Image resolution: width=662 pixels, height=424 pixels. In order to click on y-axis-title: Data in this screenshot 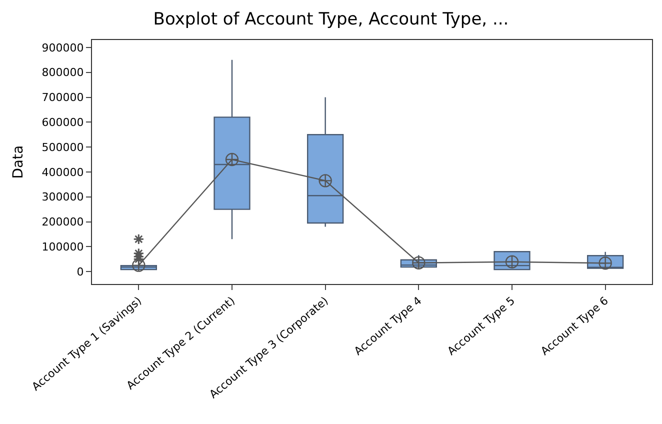, I will do `click(18, 162)`.